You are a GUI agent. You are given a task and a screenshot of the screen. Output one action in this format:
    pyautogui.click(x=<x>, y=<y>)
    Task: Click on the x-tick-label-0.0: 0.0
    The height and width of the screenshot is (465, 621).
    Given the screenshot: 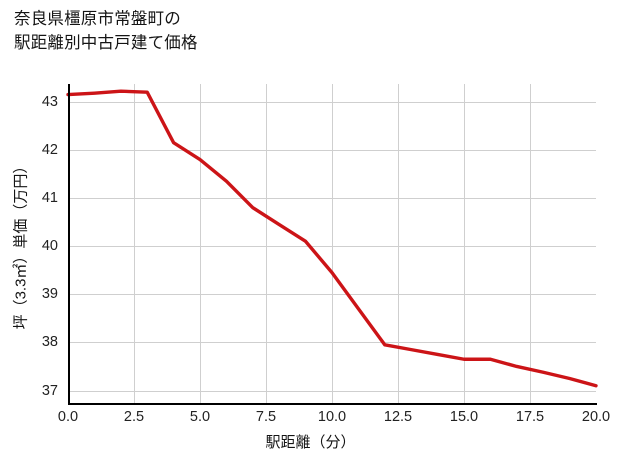 What is the action you would take?
    pyautogui.click(x=68, y=417)
    